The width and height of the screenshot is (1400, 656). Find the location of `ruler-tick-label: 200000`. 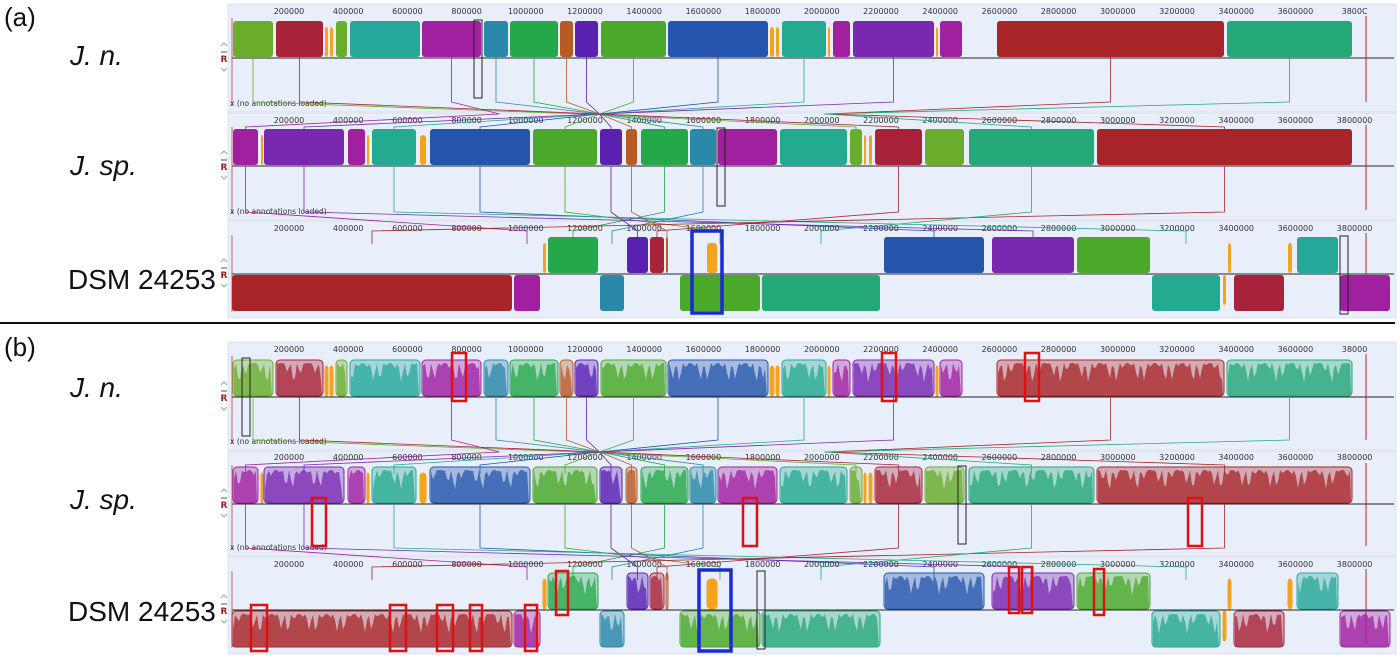

ruler-tick-label: 200000 is located at coordinates (289, 11).